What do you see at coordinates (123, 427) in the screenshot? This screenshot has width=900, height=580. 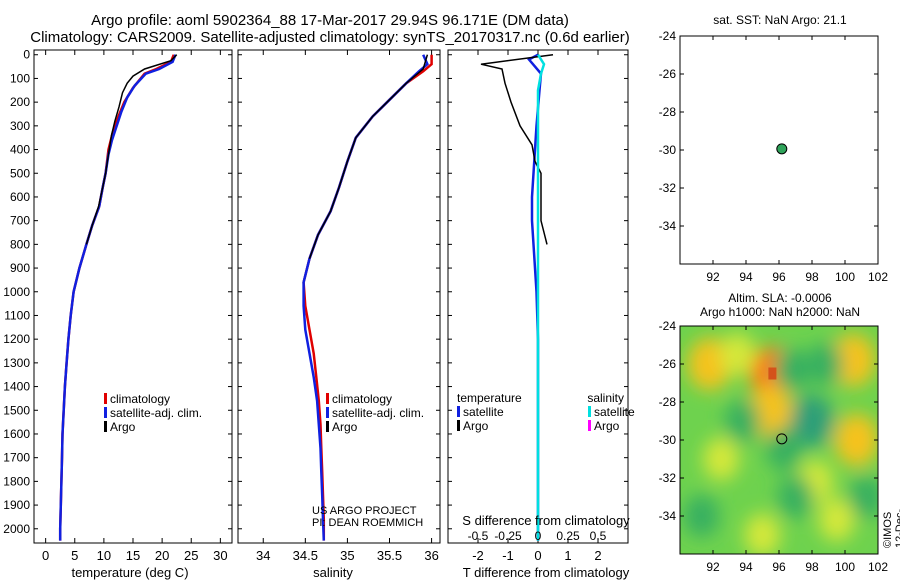 I see `temperature-legend-label: Argo` at bounding box center [123, 427].